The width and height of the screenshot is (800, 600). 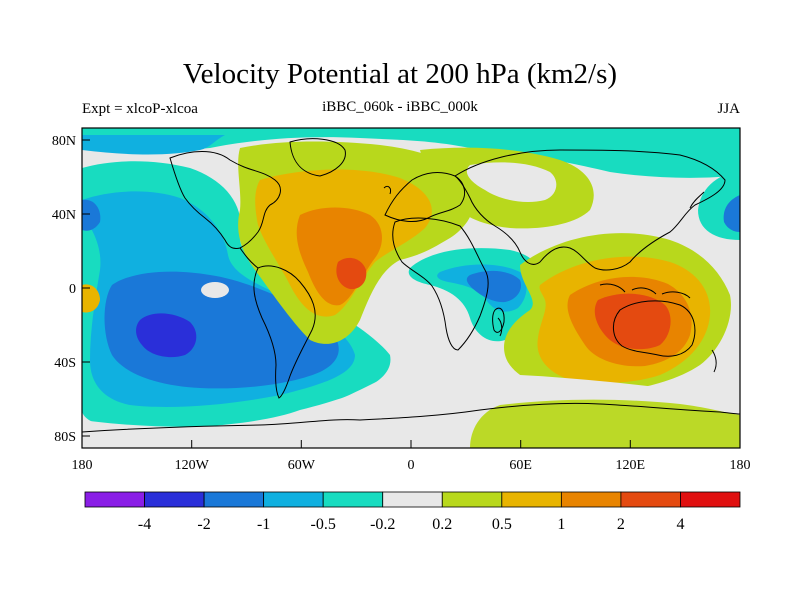 I want to click on colorbar-label: 0.5, so click(x=502, y=524).